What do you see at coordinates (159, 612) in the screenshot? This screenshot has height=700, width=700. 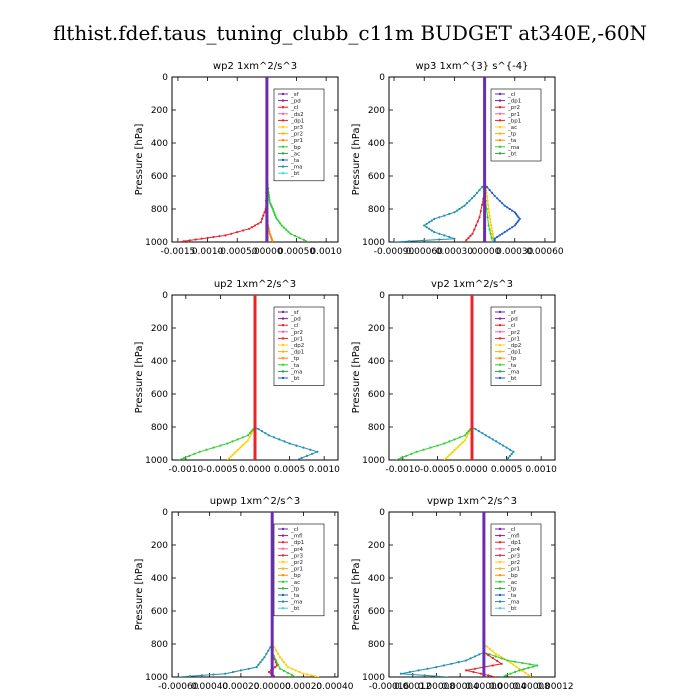 I see `y-tick-label: 600` at bounding box center [159, 612].